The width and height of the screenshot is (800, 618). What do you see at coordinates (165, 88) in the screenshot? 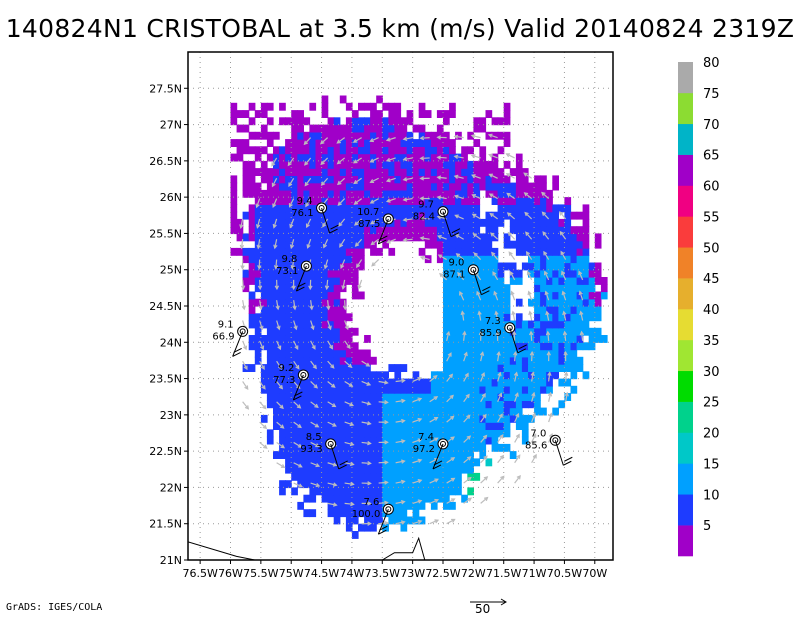
I see `y-tick-label: 27.5N` at bounding box center [165, 88].